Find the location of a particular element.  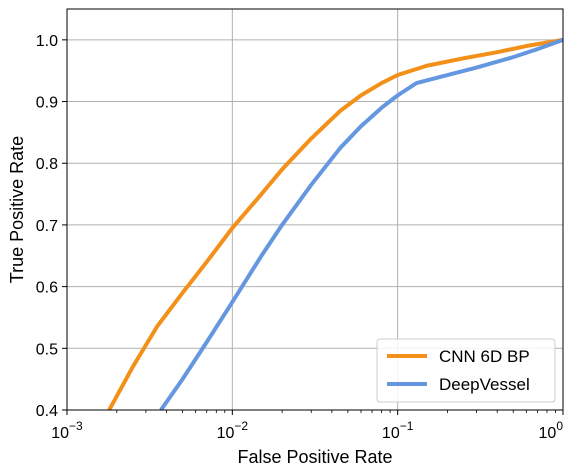

x-tick-label: 10⁻² is located at coordinates (233, 430).